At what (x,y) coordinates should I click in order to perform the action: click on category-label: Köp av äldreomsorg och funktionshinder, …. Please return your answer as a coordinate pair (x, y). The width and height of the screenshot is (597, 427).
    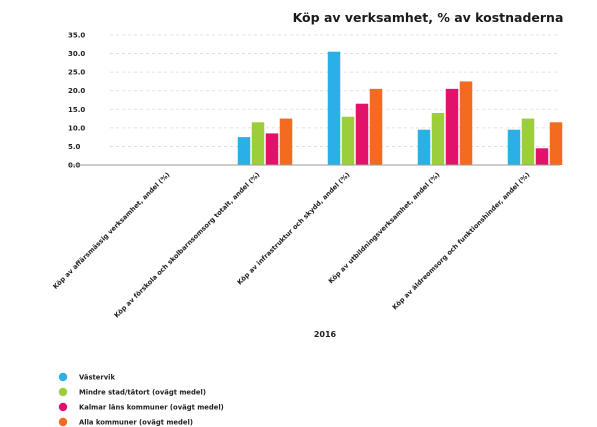
    Looking at the image, I should click on (461, 241).